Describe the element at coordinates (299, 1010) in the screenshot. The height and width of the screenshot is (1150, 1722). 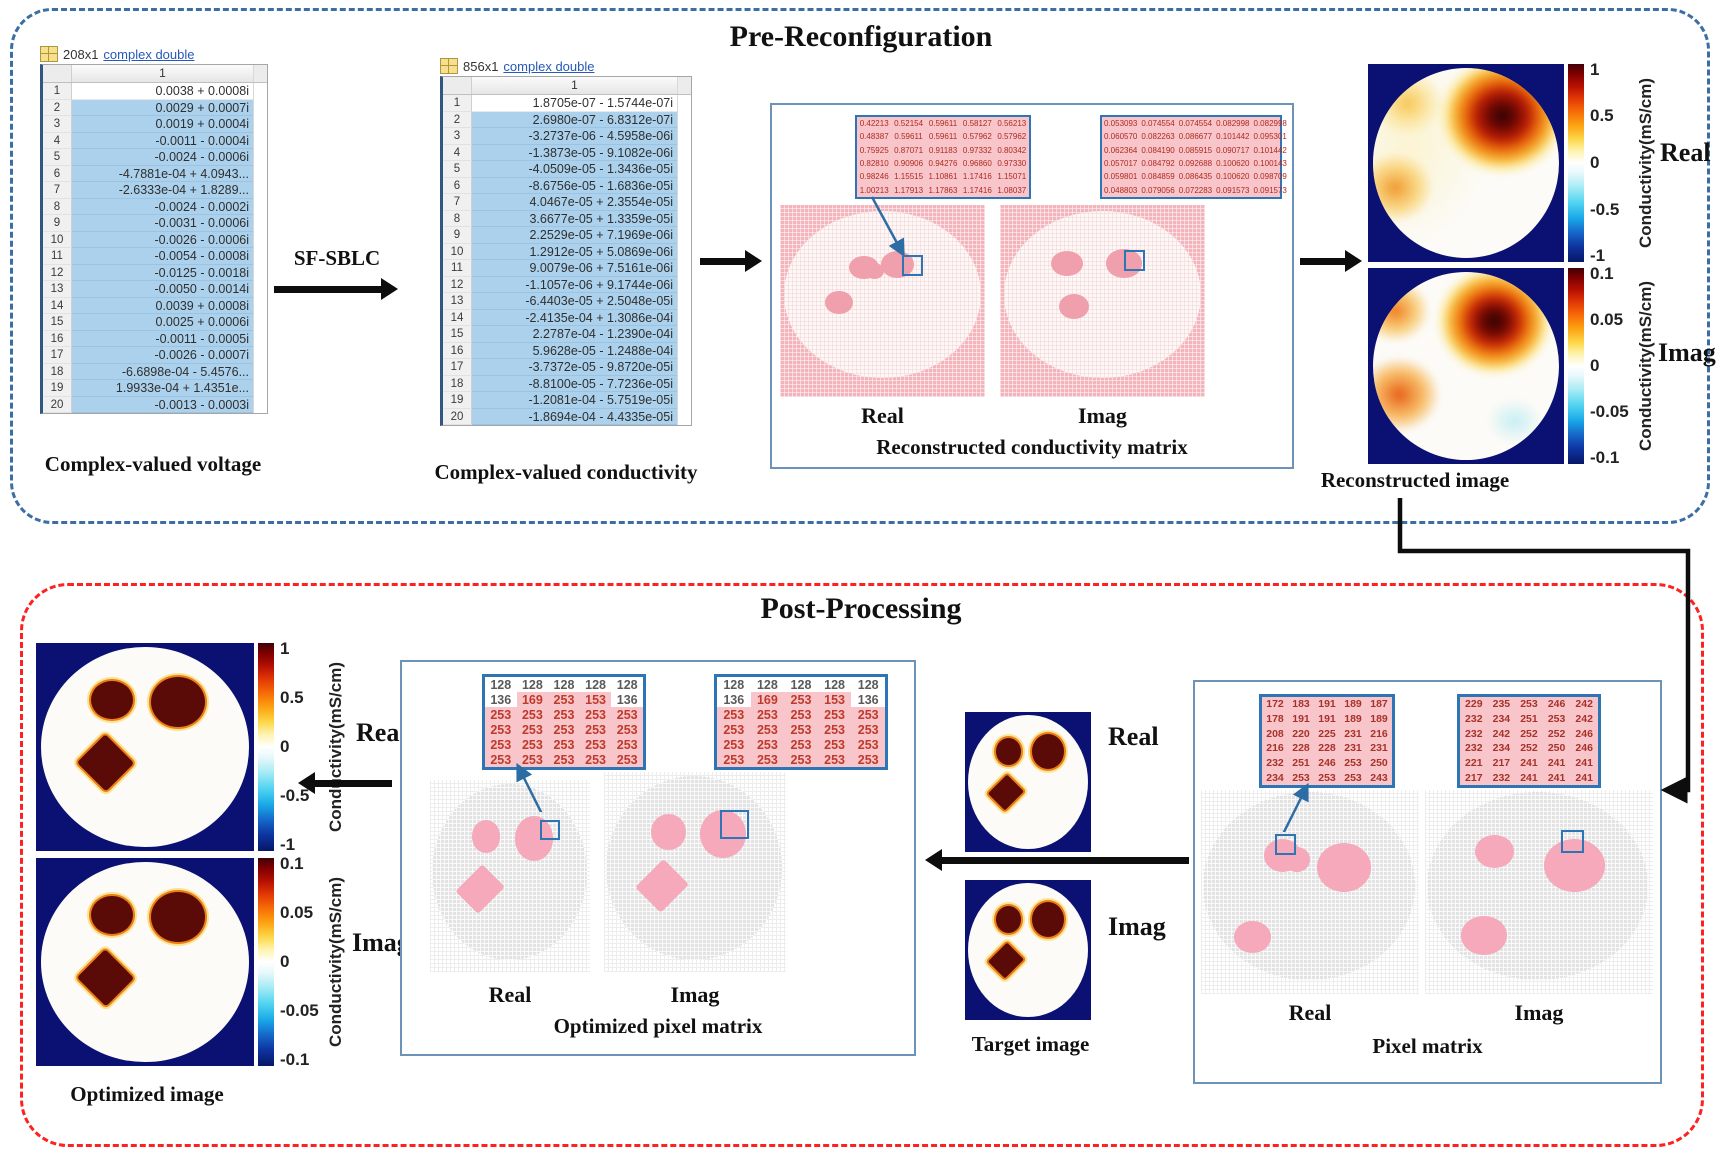
I see `colorbar-tick-label: -0.05` at that location.